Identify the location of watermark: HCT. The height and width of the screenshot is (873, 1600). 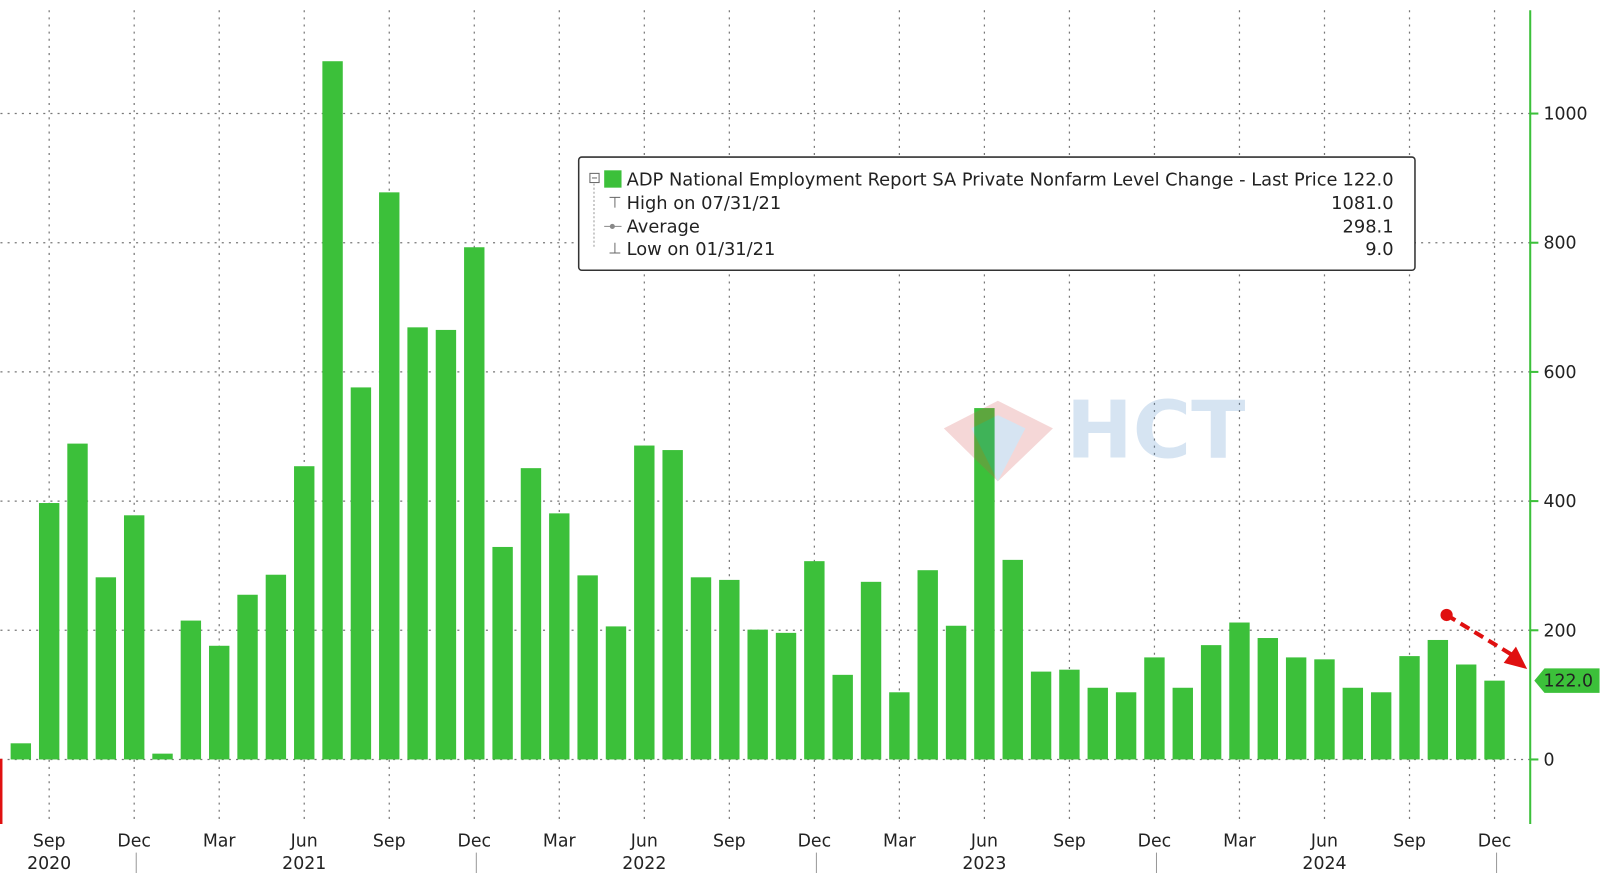
(1094, 432).